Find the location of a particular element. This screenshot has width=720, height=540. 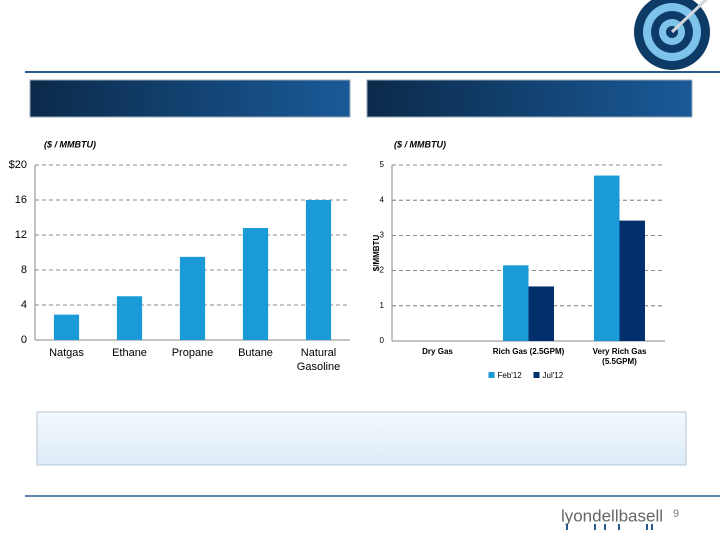

legend-label: Feb'12 is located at coordinates (510, 375).